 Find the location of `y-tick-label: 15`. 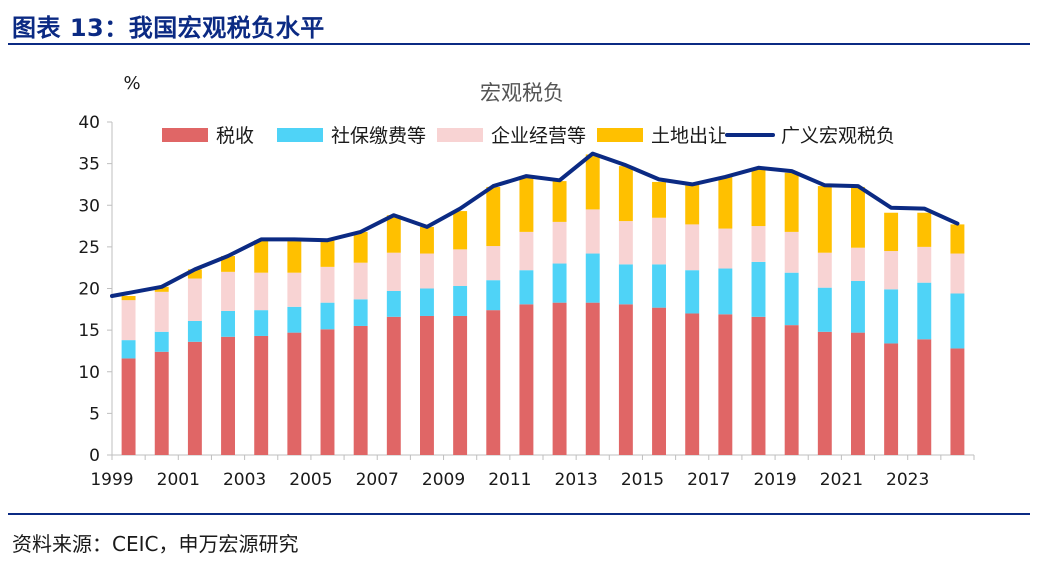

y-tick-label: 15 is located at coordinates (89, 331).